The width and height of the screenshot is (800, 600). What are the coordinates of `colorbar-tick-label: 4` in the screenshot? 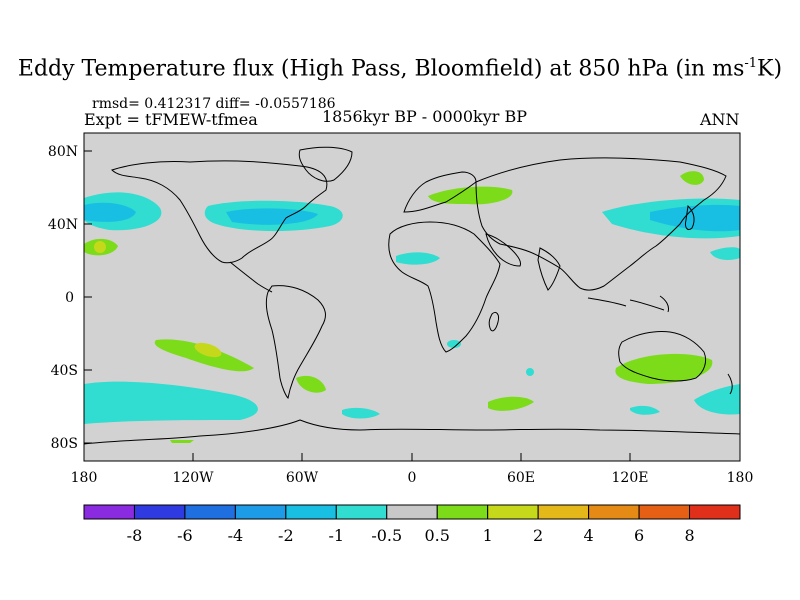 It's located at (589, 535).